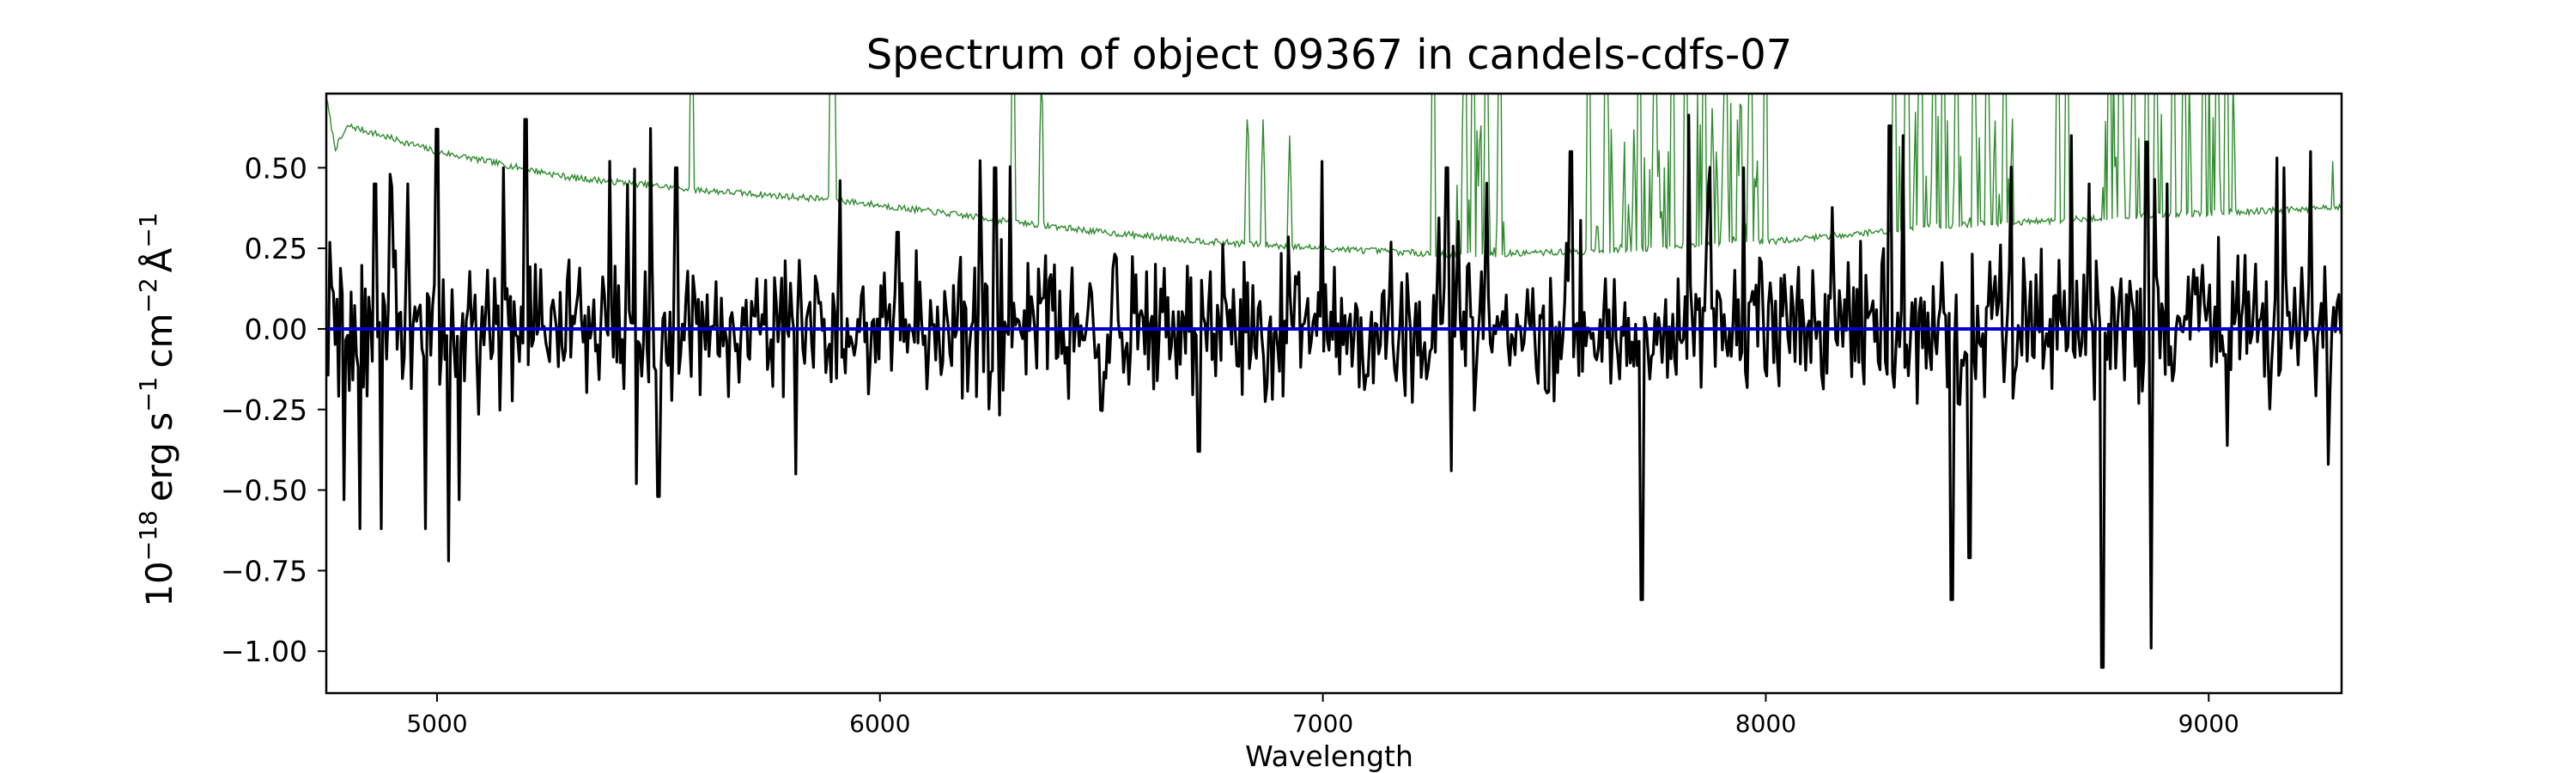  Describe the element at coordinates (159, 340) in the screenshot. I see `y-axis-label-cm: cm` at that location.